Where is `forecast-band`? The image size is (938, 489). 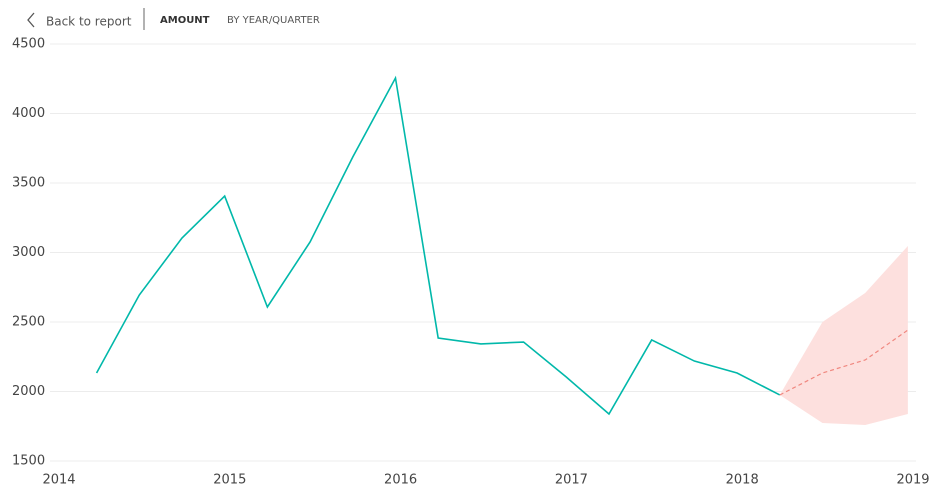
forecast-band is located at coordinates (843, 335).